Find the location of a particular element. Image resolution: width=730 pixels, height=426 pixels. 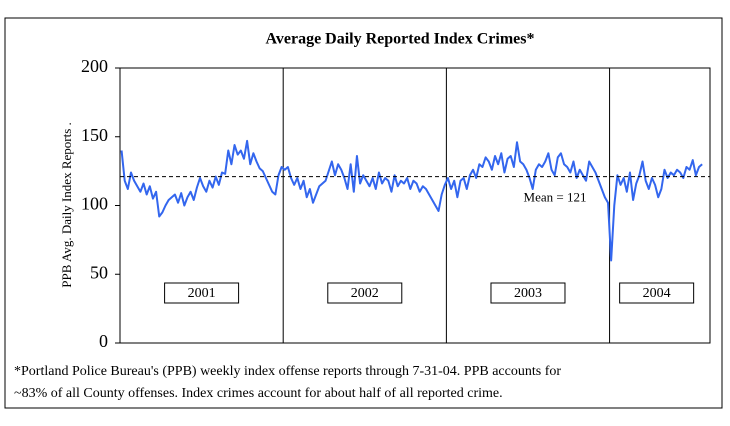

year-label: 2001 is located at coordinates (202, 293).